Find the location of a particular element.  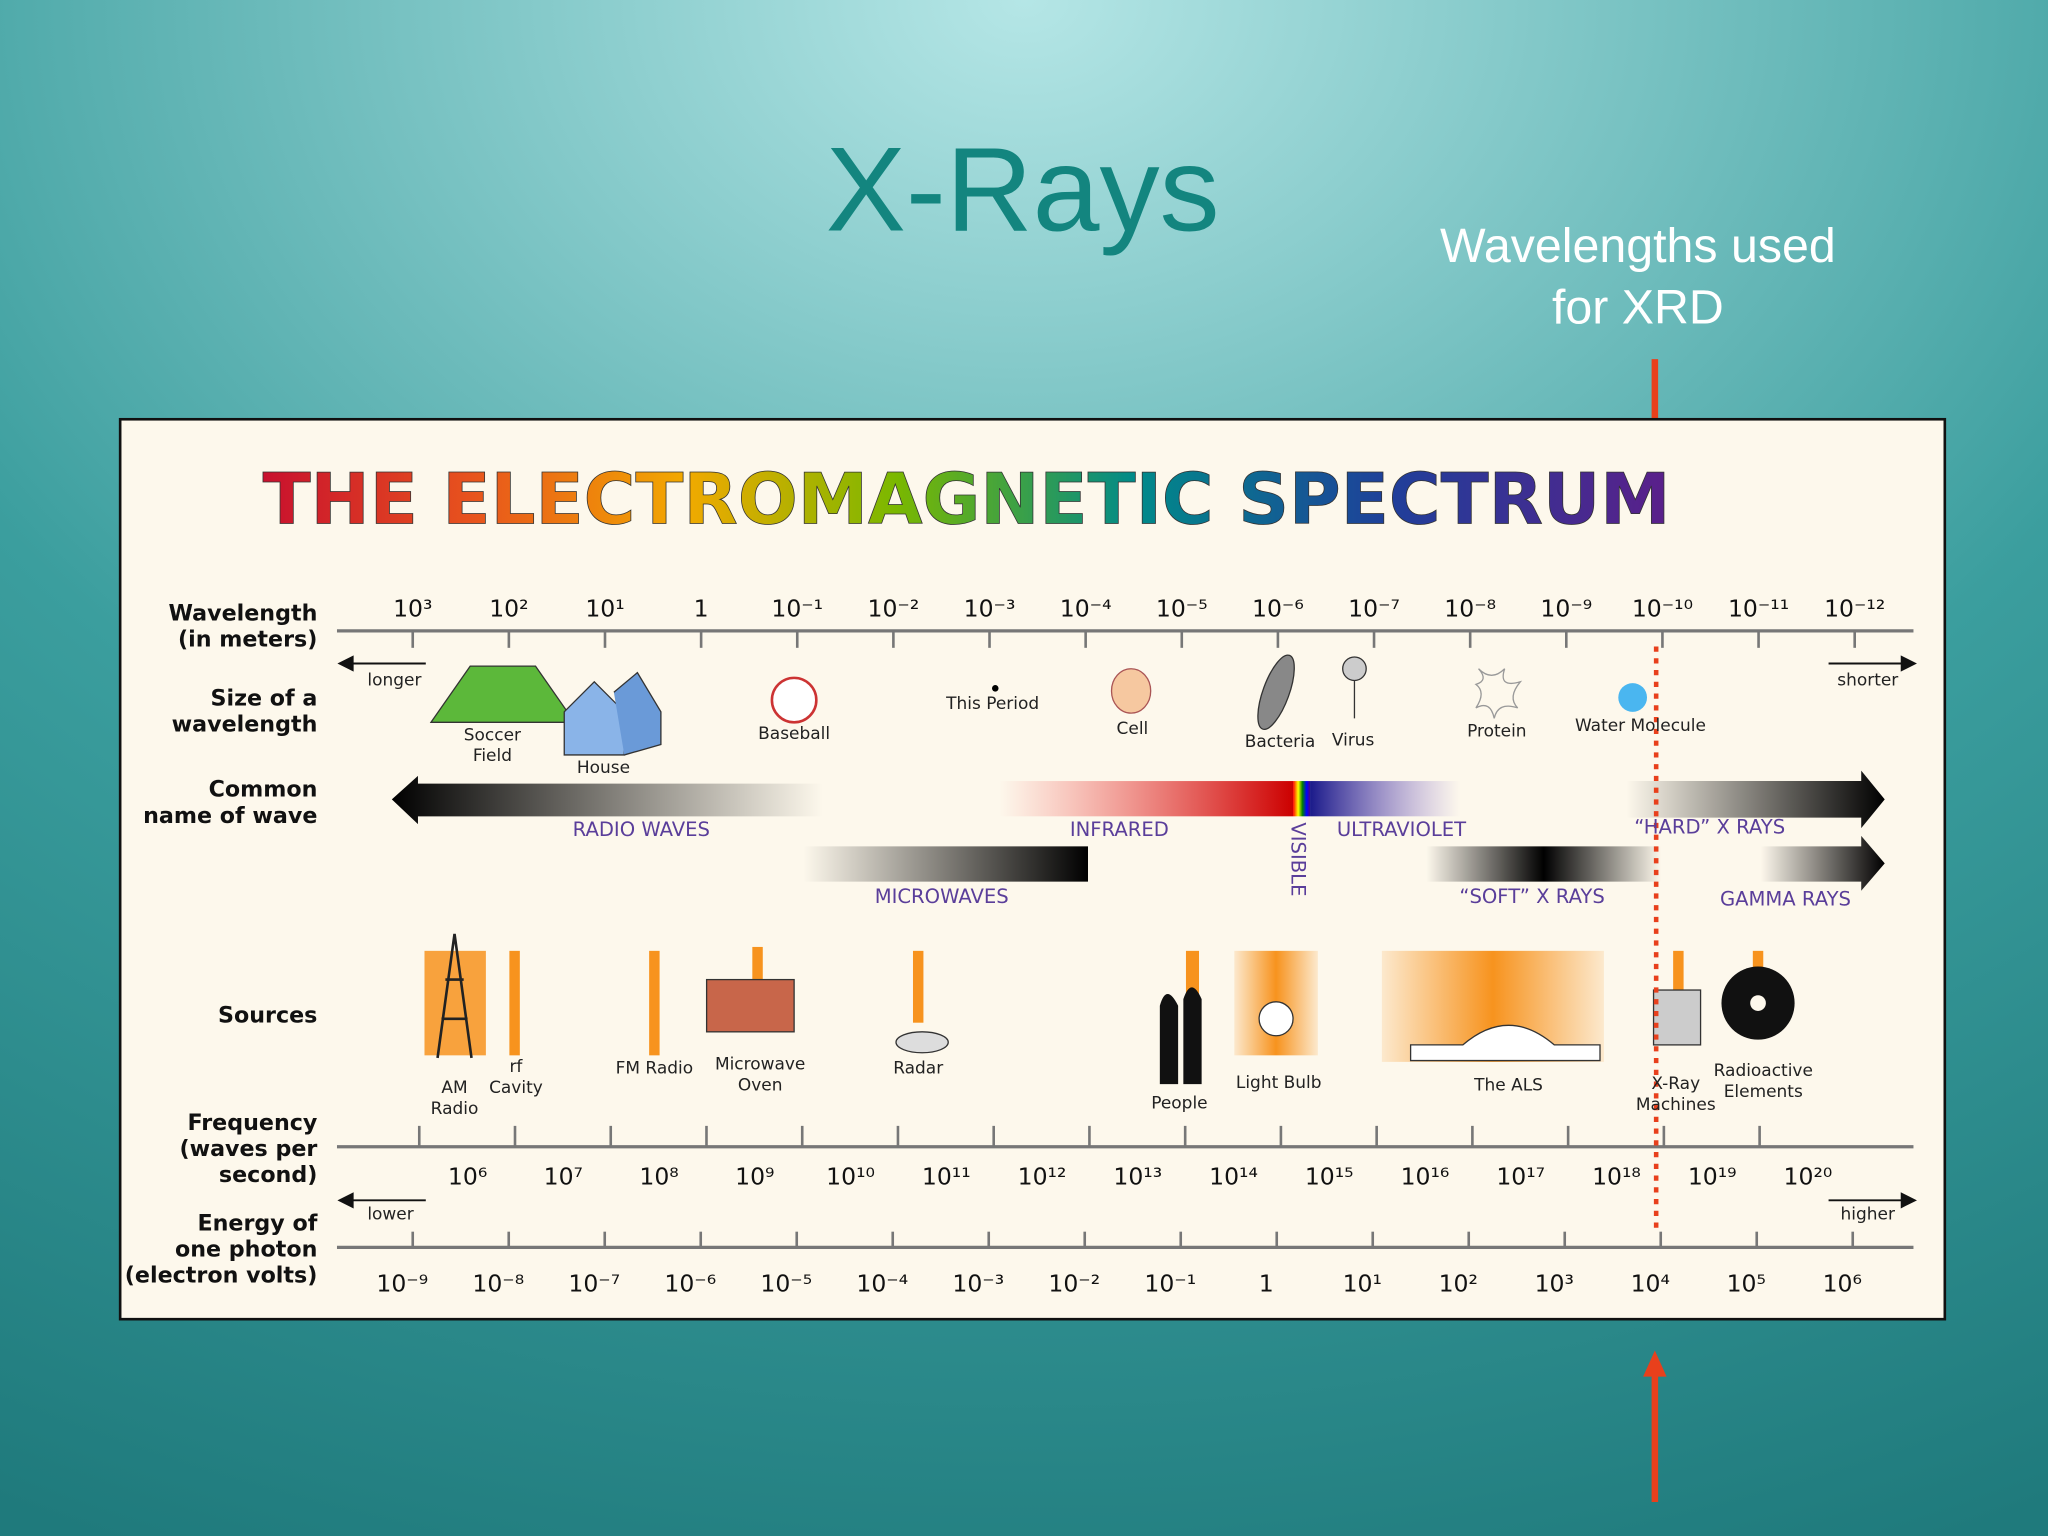

energy-tick-label: 10⁵ is located at coordinates (1746, 1284).